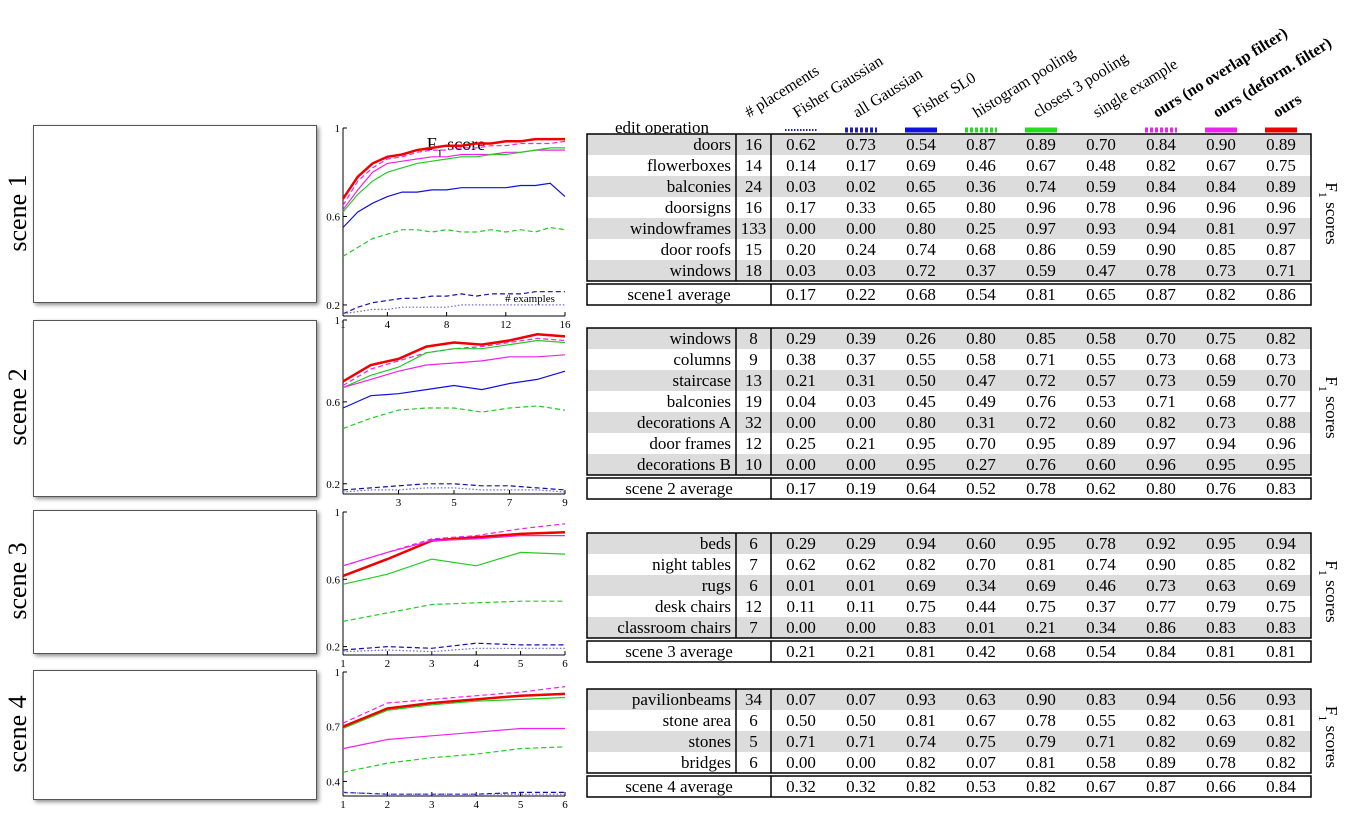 The width and height of the screenshot is (1348, 834). Describe the element at coordinates (801, 651) in the screenshot. I see `table-average-value: 0.21` at that location.